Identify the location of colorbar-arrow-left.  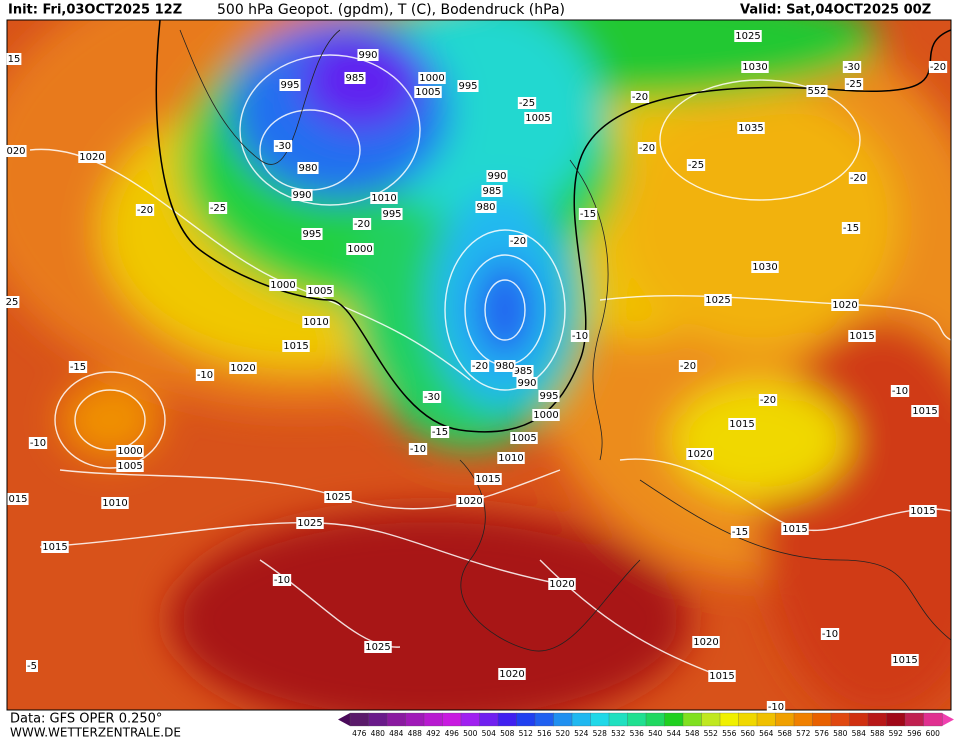
(344, 719).